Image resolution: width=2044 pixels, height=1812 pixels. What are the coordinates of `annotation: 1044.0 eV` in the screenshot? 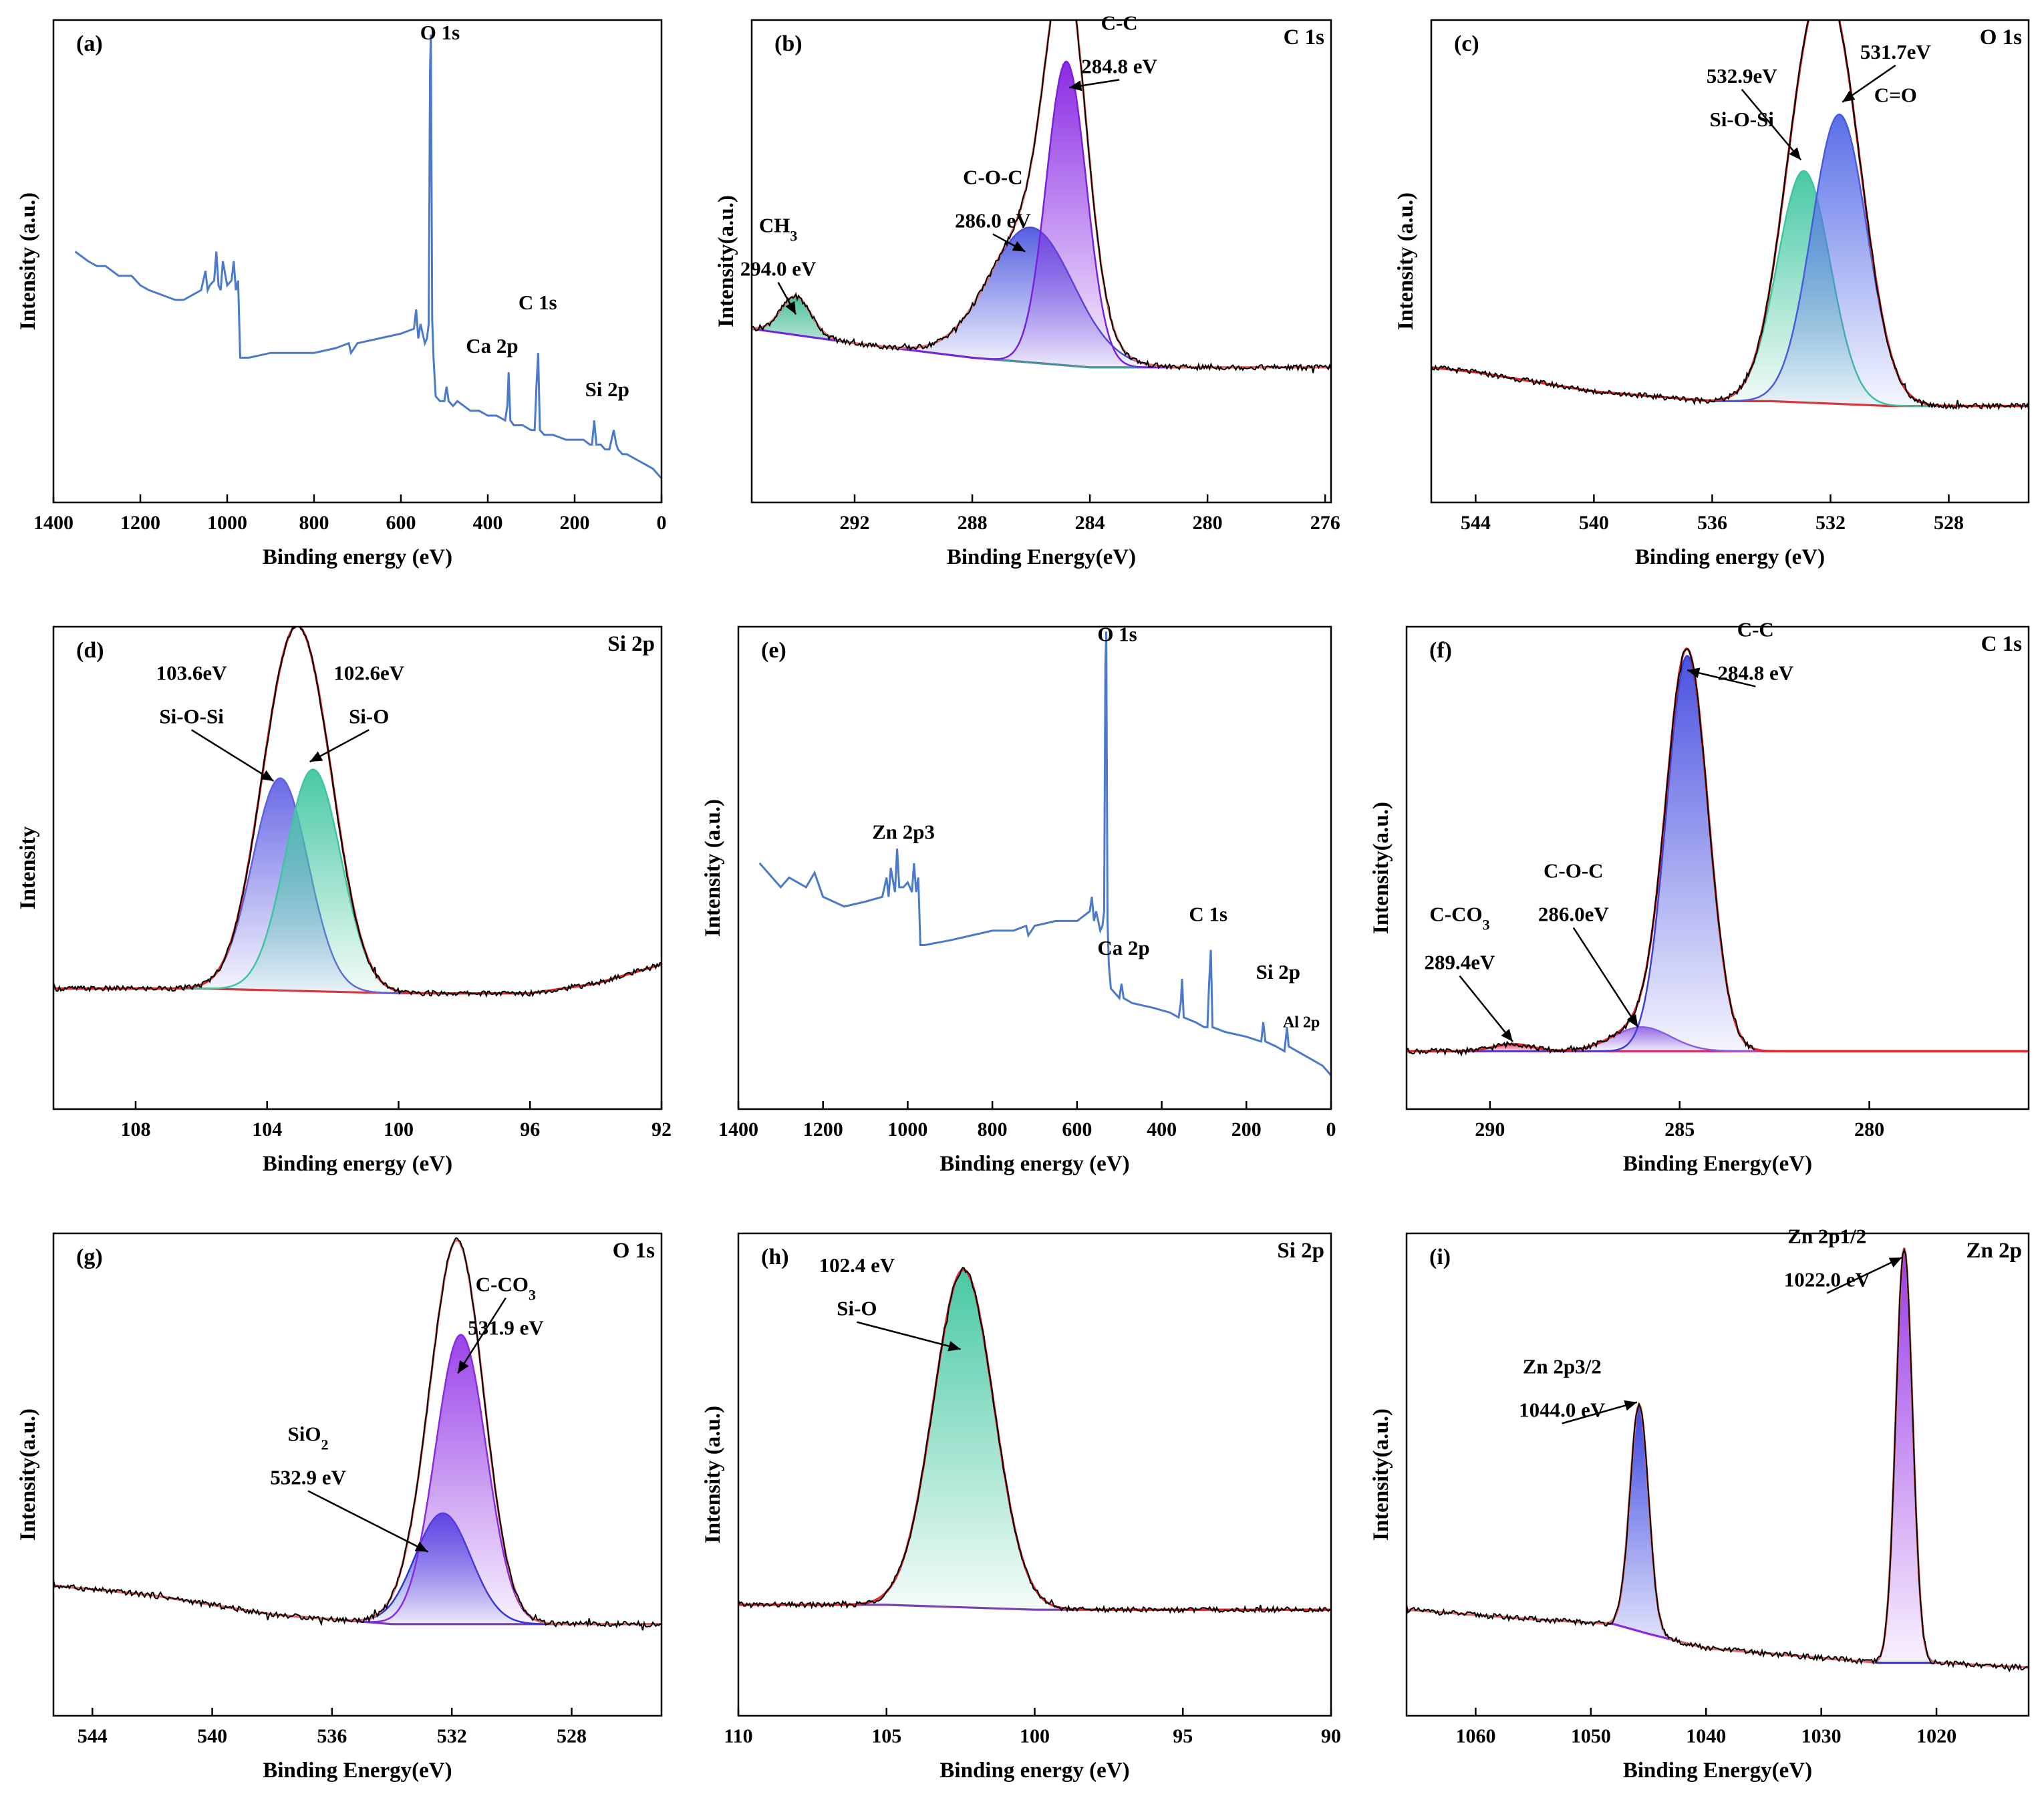 It's located at (1562, 1410).